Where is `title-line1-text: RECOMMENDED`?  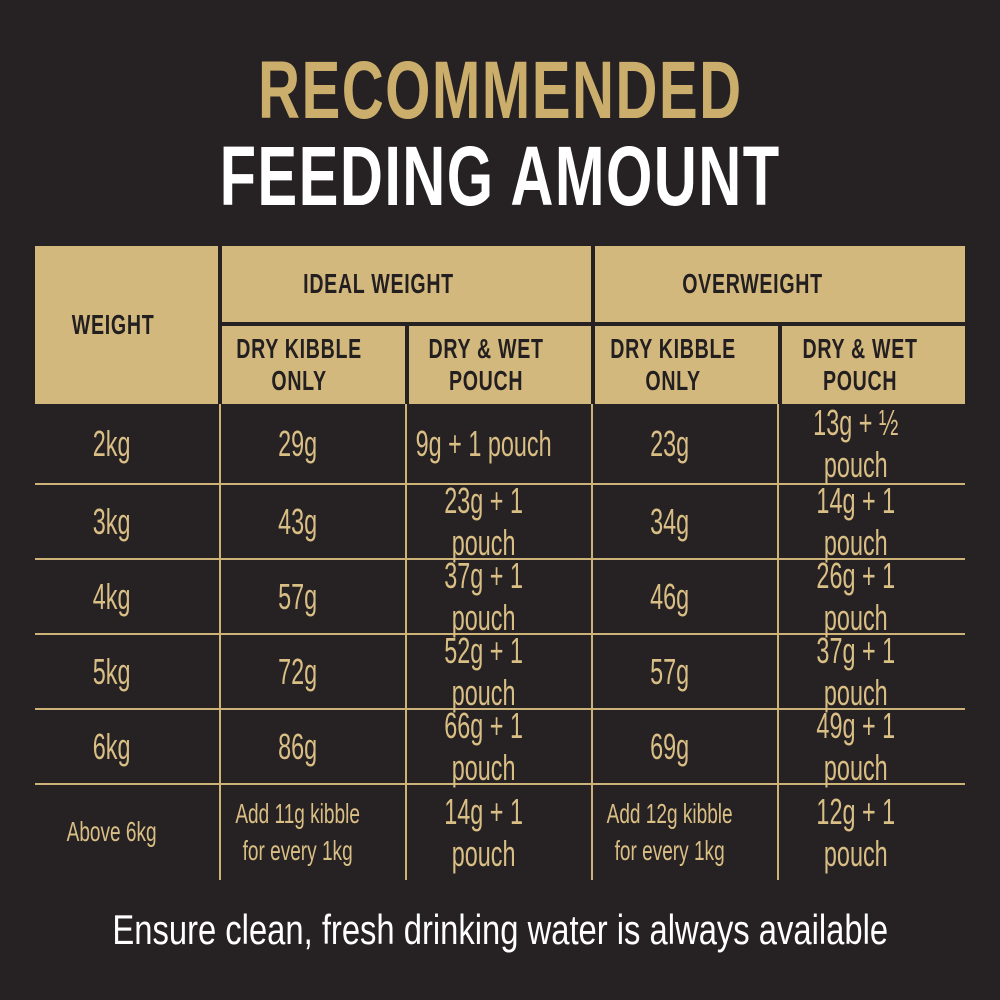 title-line1-text: RECOMMENDED is located at coordinates (500, 90).